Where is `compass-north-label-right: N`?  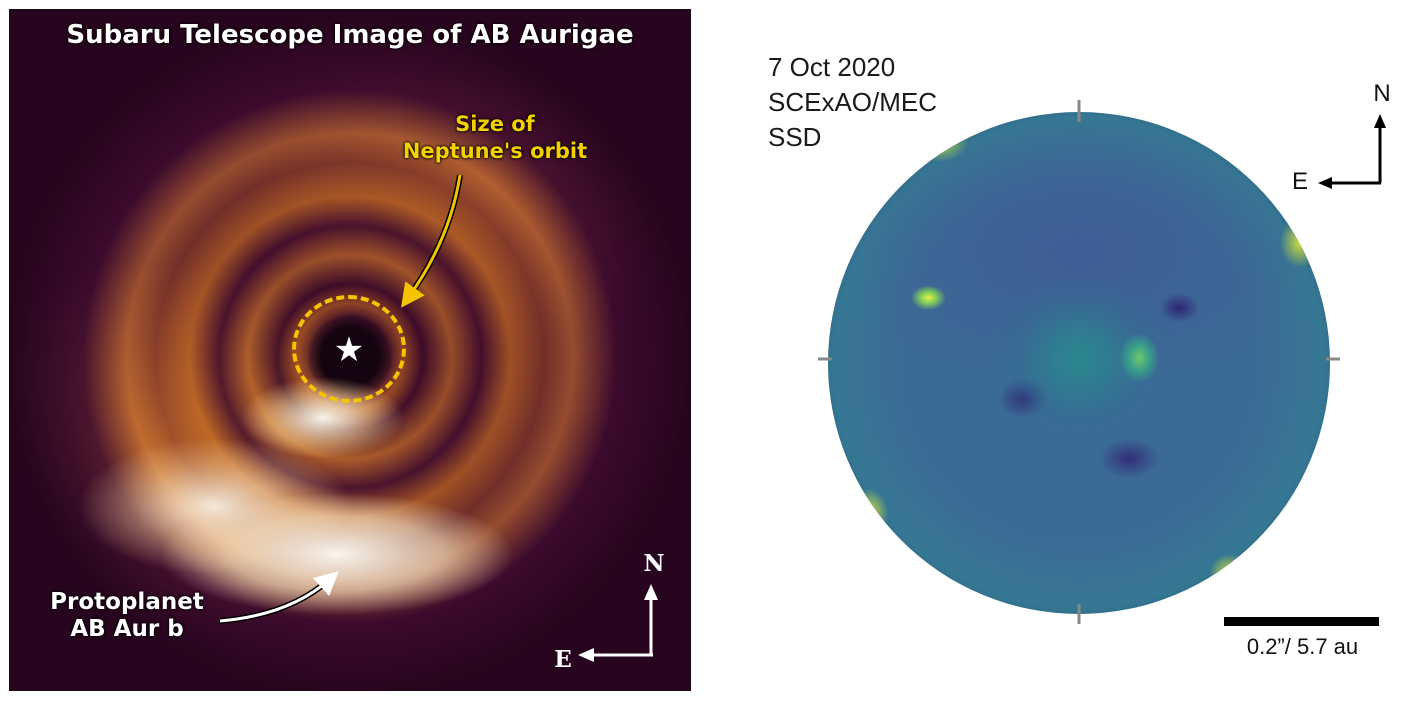 compass-north-label-right: N is located at coordinates (1382, 93).